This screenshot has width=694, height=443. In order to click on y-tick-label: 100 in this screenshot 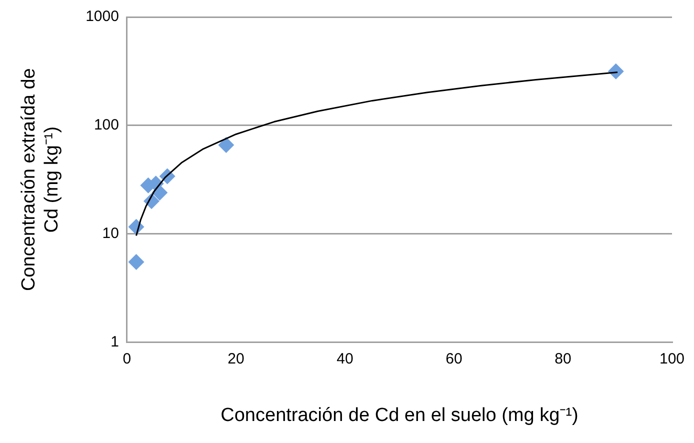, I will do `click(106, 125)`.